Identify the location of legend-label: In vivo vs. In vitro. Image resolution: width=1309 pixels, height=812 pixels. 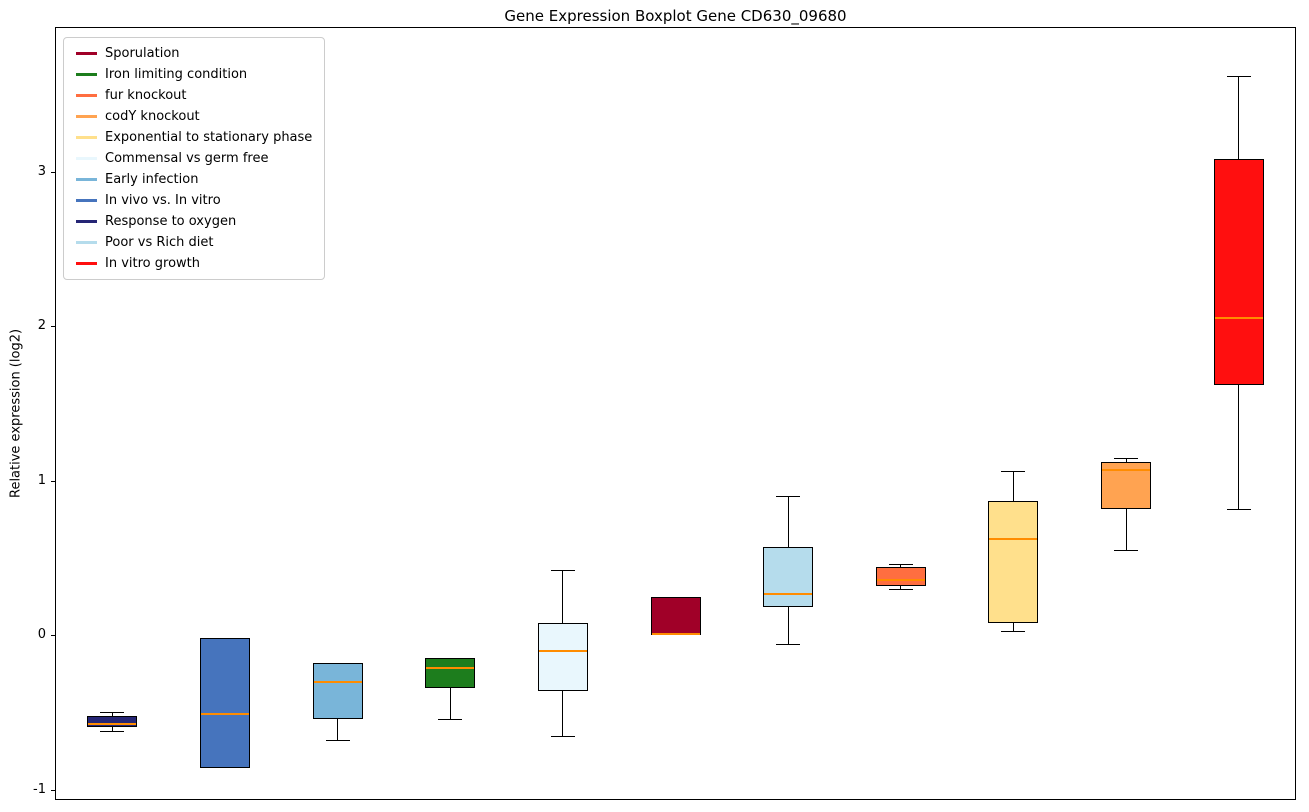
(163, 200).